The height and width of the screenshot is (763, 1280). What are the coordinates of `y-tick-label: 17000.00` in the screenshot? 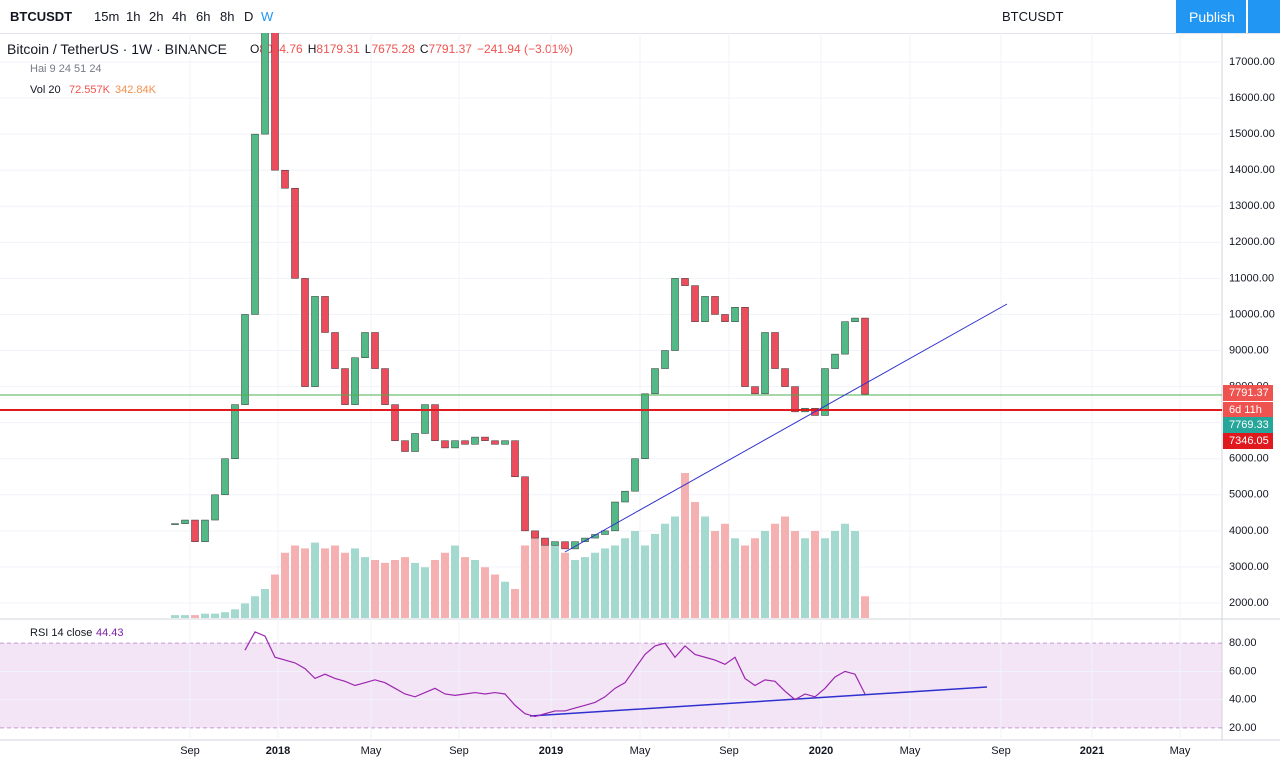 It's located at (1252, 62).